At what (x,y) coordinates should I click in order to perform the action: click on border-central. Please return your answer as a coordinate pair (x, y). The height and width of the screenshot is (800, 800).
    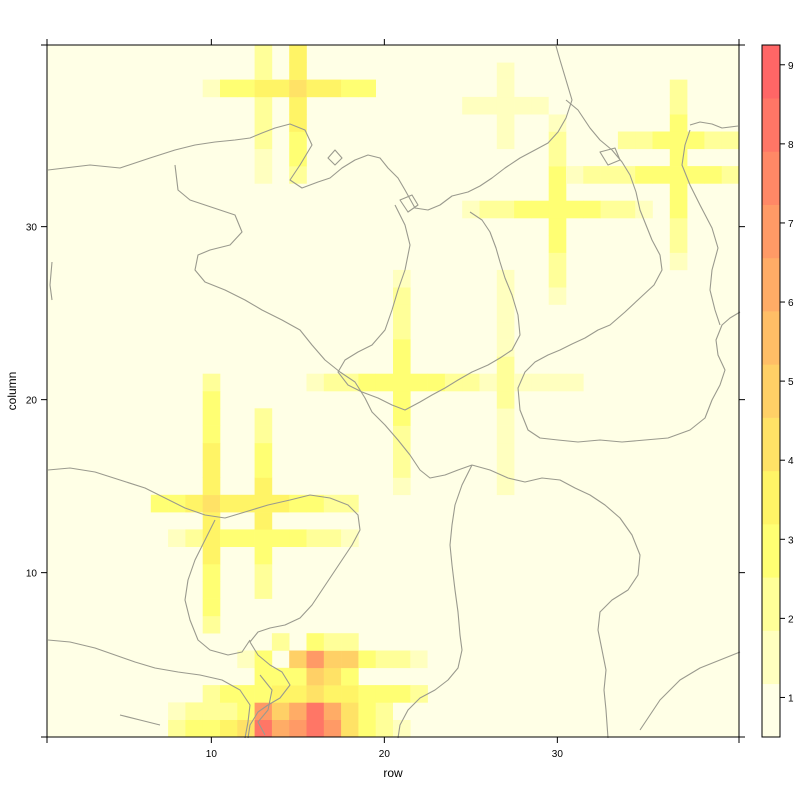
    Looking at the image, I should click on (429, 307).